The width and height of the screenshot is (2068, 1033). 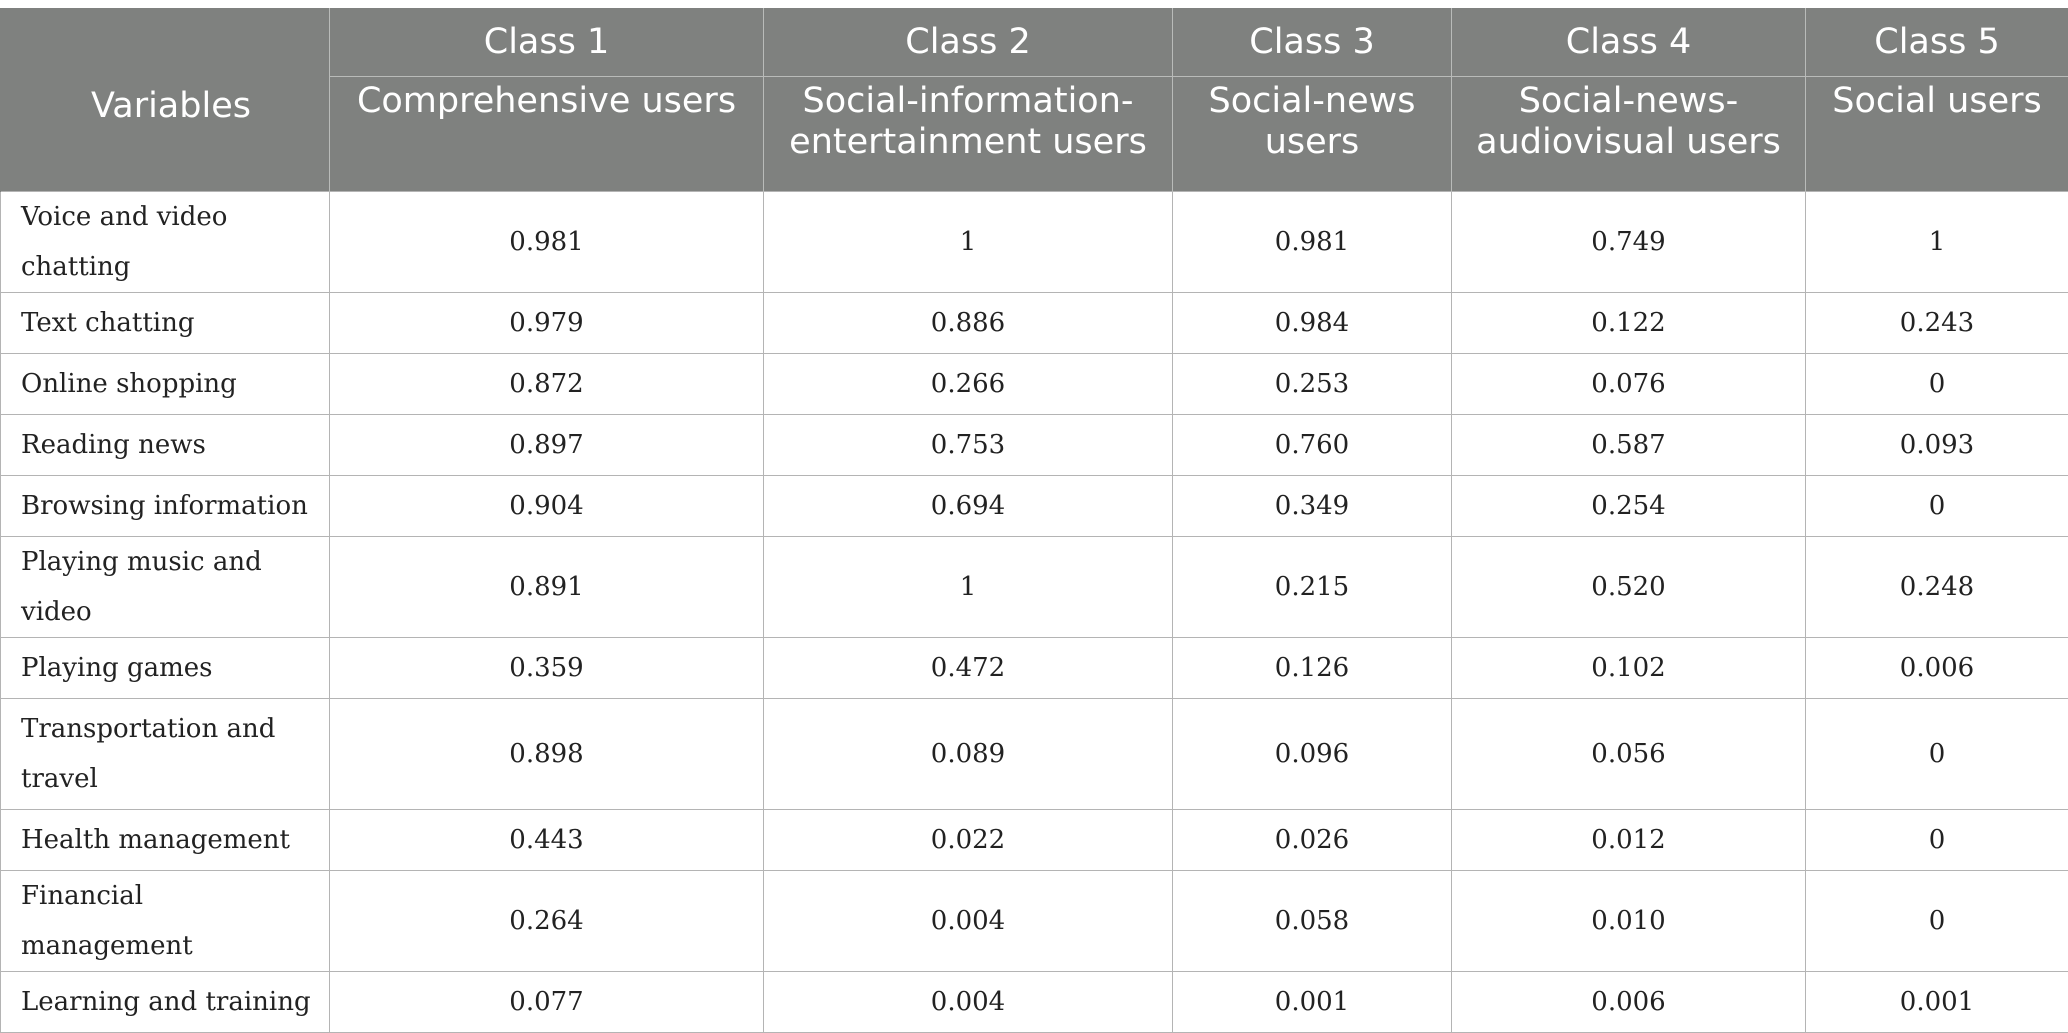 I want to click on header-class-4: Class 4, so click(x=1629, y=42).